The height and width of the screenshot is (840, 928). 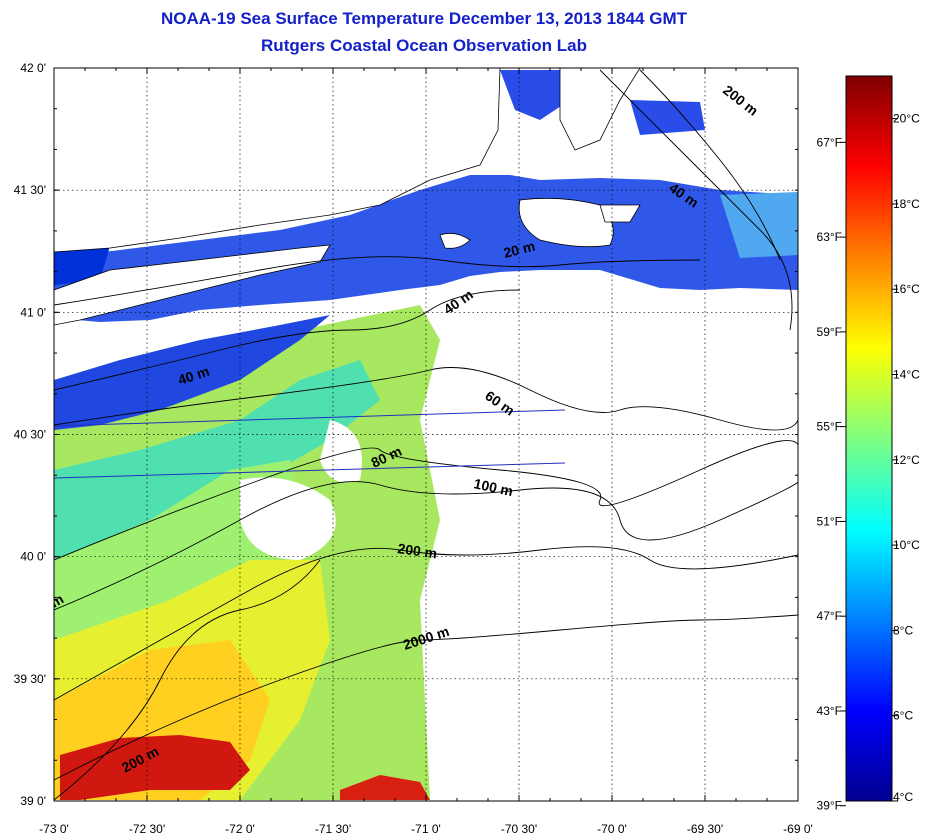 I want to click on fahrenheit-label: 67°F, so click(x=829, y=142).